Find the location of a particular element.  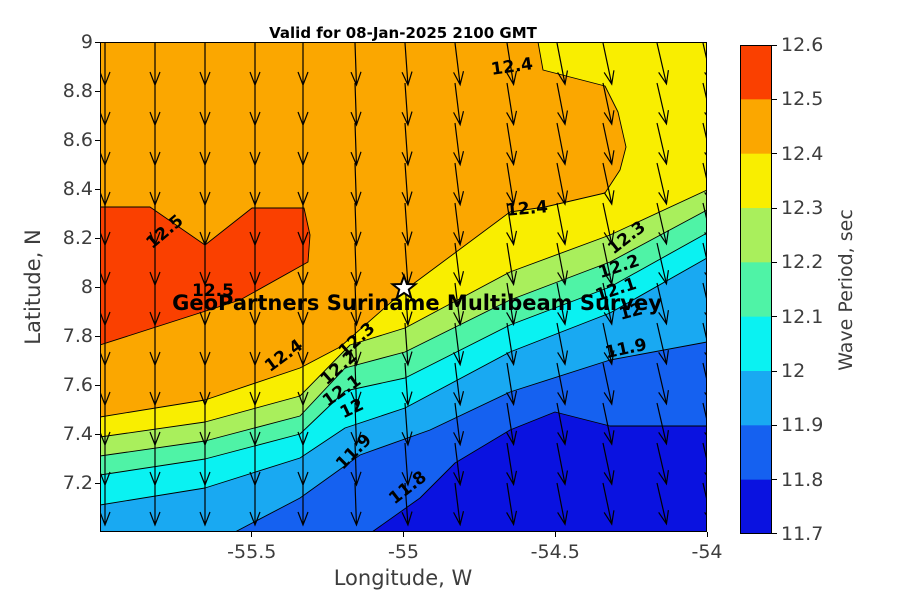

colorbar-tick-label: 12.2 is located at coordinates (802, 262).